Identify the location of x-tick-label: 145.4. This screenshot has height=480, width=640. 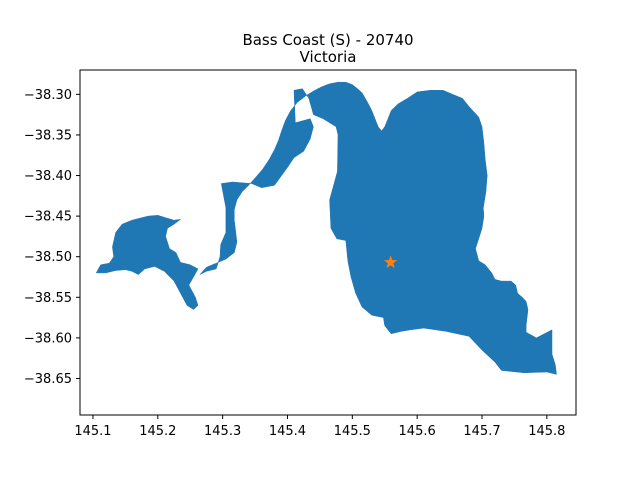
(287, 431).